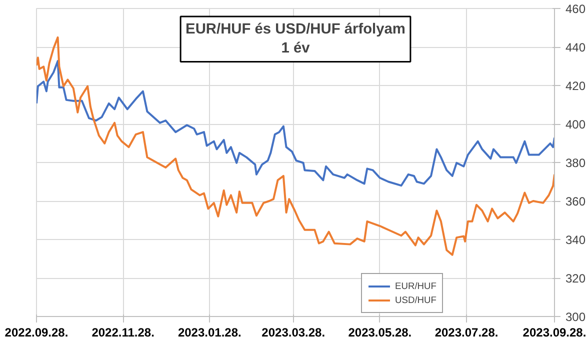 Image resolution: width=588 pixels, height=339 pixels. I want to click on x-tick-label: 2023.07.28., so click(466, 332).